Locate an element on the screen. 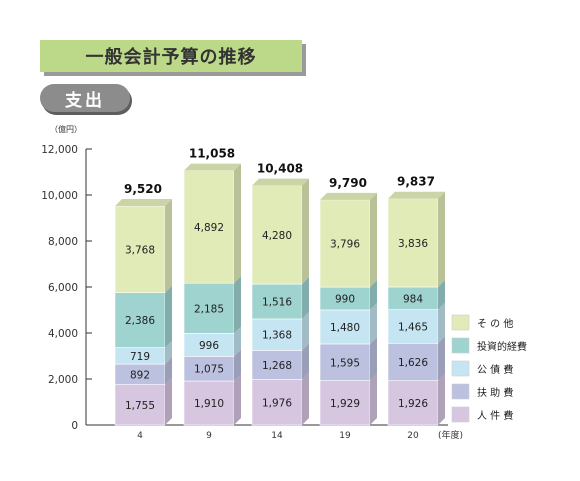 Image resolution: width=580 pixels, height=481 pixels. bar-value-label: 1,368 is located at coordinates (277, 336).